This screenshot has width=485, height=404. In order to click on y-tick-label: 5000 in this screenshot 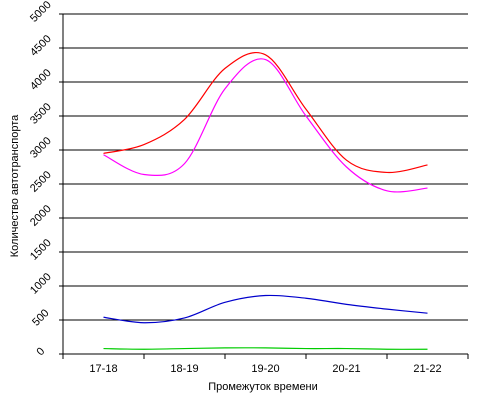, I will do `click(41, 12)`.